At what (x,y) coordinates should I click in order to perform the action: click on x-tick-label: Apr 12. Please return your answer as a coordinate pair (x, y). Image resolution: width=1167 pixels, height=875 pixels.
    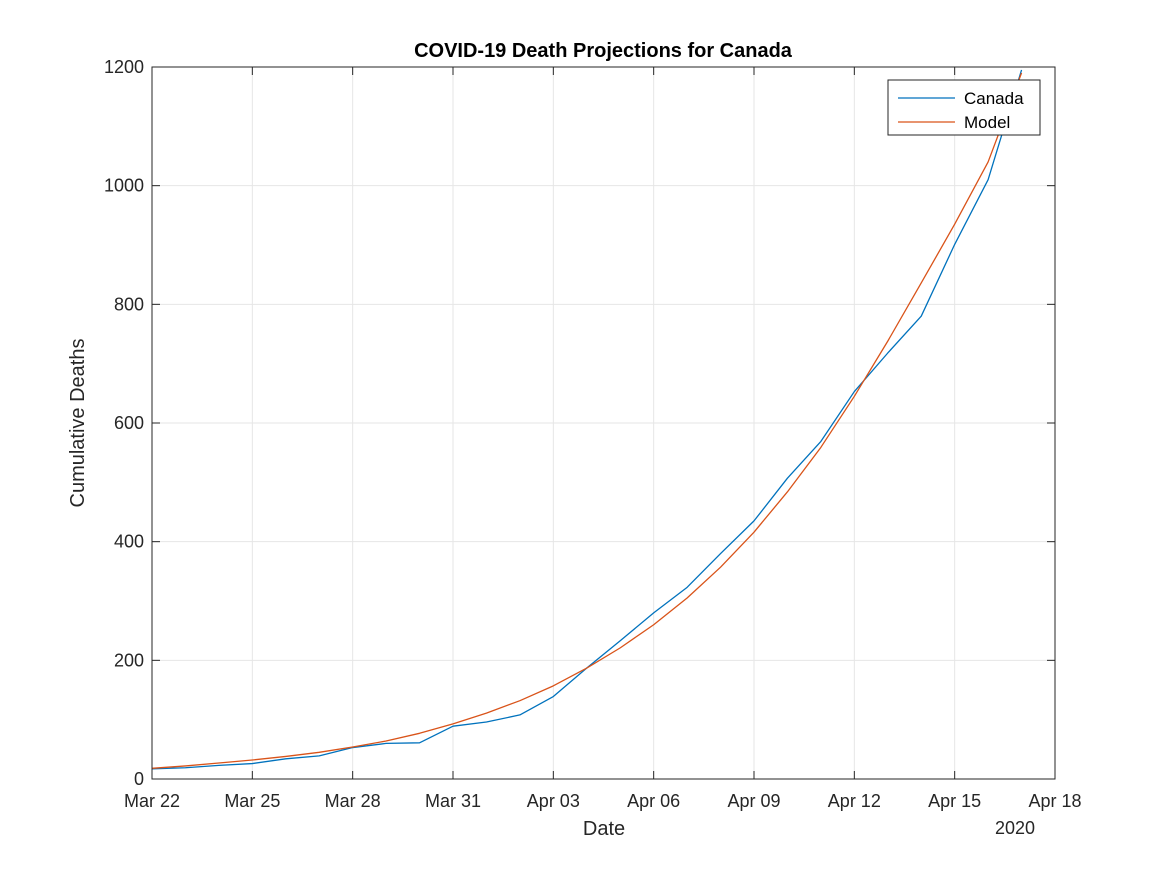
    Looking at the image, I should click on (854, 801).